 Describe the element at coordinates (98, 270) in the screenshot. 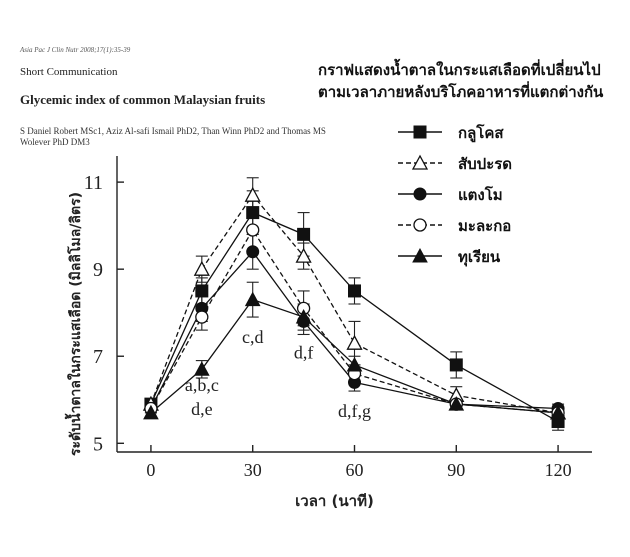

I see `y-tick-label: 9` at that location.